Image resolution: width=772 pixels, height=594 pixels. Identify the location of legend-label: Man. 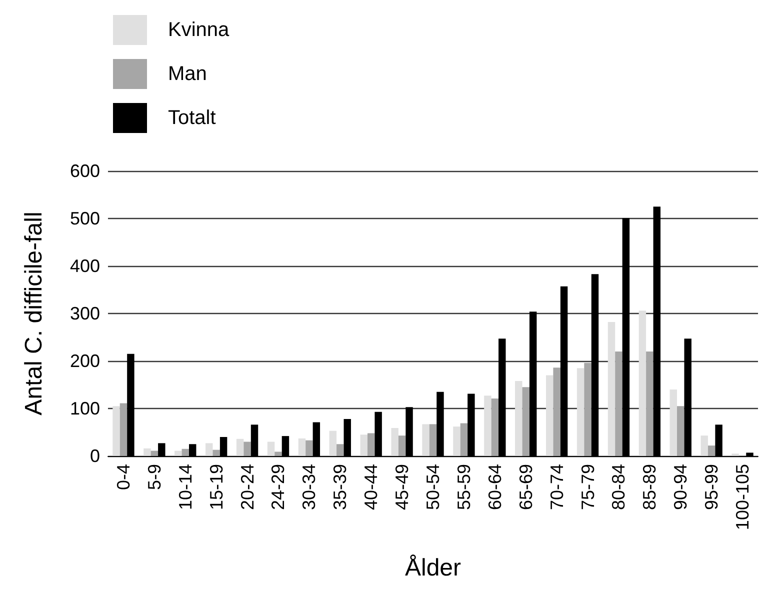
(187, 74).